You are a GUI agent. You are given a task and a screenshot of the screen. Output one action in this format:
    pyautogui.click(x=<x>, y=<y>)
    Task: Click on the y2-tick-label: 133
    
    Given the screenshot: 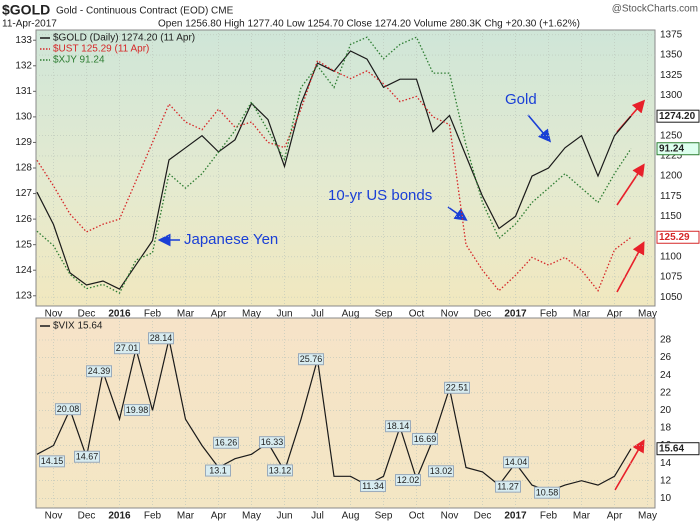 What is the action you would take?
    pyautogui.click(x=23, y=40)
    